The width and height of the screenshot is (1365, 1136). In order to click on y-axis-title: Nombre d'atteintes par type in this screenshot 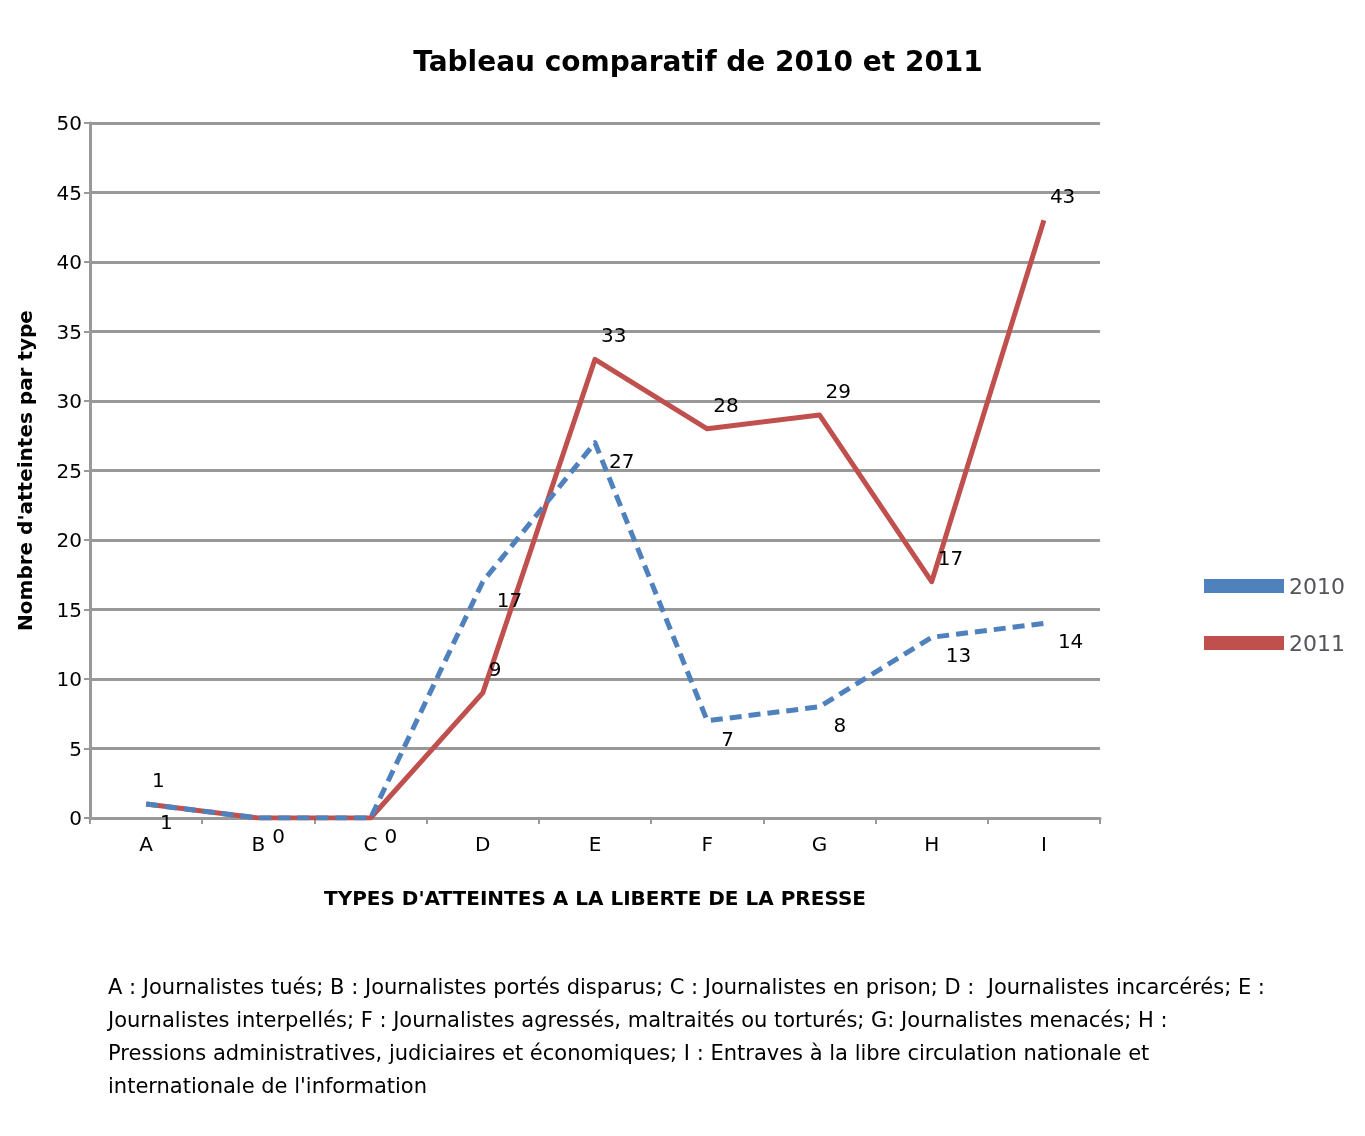, I will do `click(25, 470)`.